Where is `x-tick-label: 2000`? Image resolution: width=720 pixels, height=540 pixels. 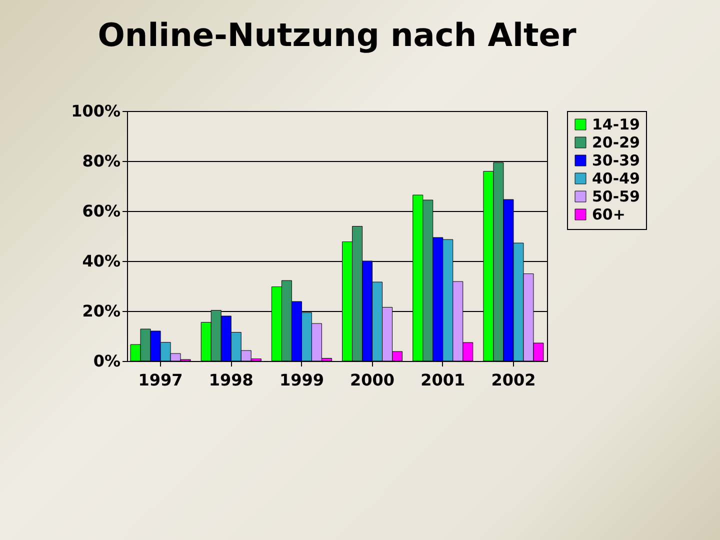
x-tick-label: 2000 is located at coordinates (372, 380).